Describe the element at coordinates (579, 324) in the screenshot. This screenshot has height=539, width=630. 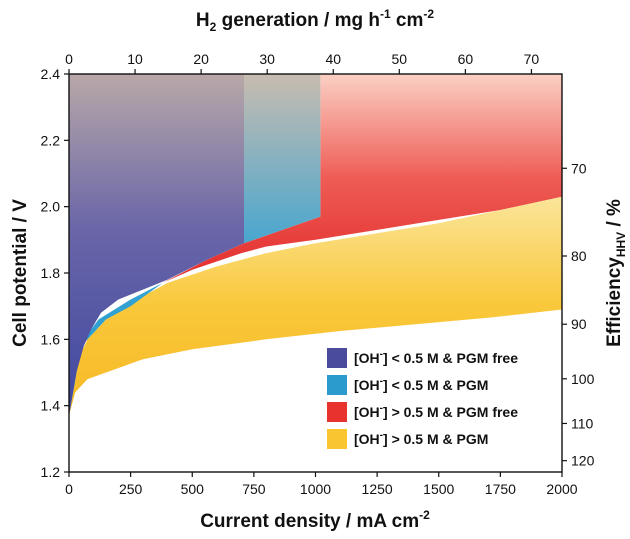
I see `right-tick-label: 90` at that location.